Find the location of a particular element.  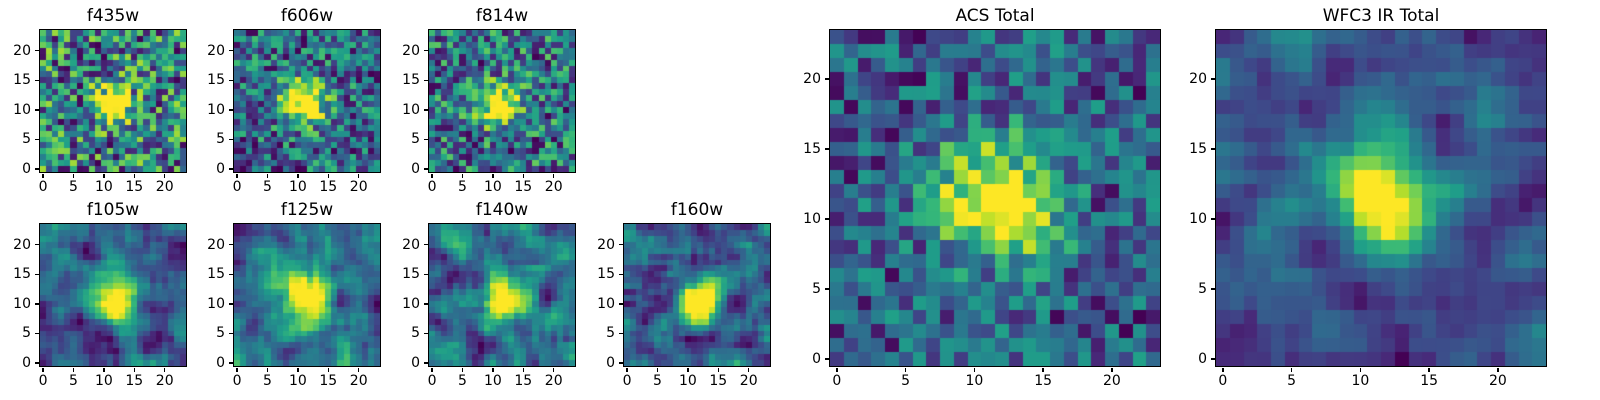

plot-area-f435w is located at coordinates (112, 100).